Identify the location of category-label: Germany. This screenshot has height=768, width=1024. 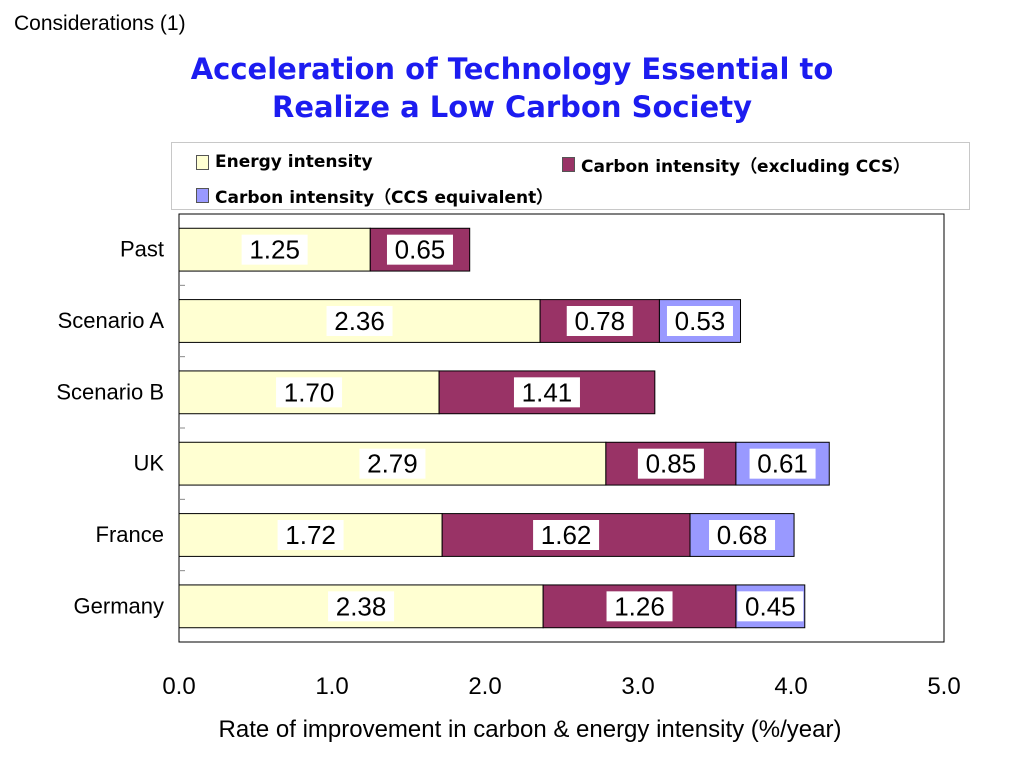
(119, 605).